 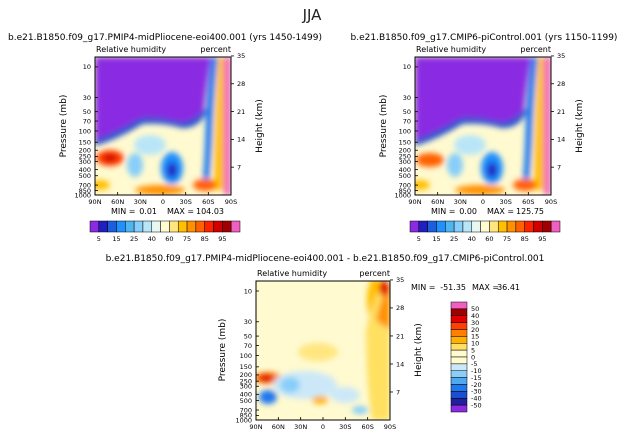 What do you see at coordinates (169, 239) in the screenshot?
I see `colorbar-label: 60` at bounding box center [169, 239].